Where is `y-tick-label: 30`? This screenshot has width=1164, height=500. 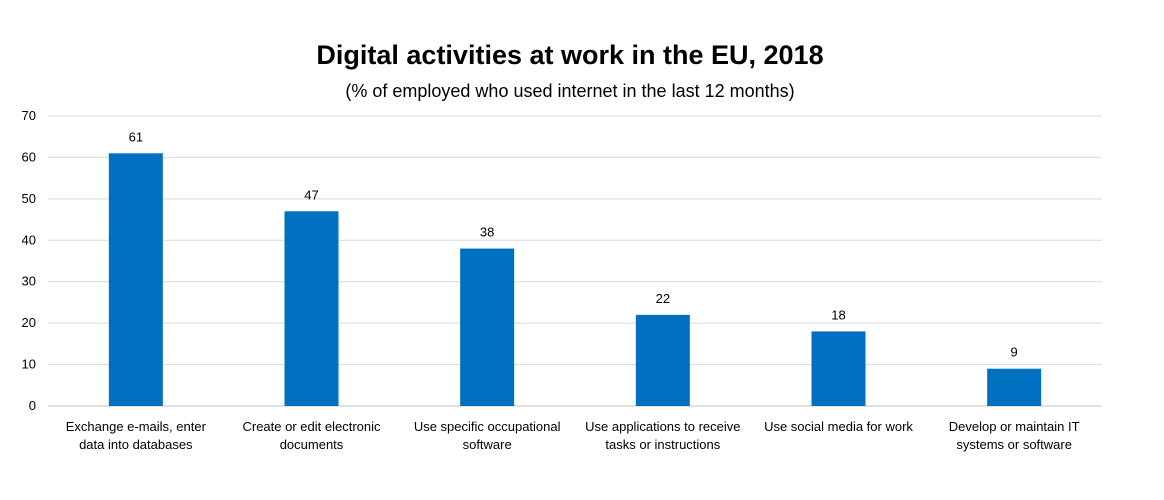
y-tick-label: 30 is located at coordinates (29, 281).